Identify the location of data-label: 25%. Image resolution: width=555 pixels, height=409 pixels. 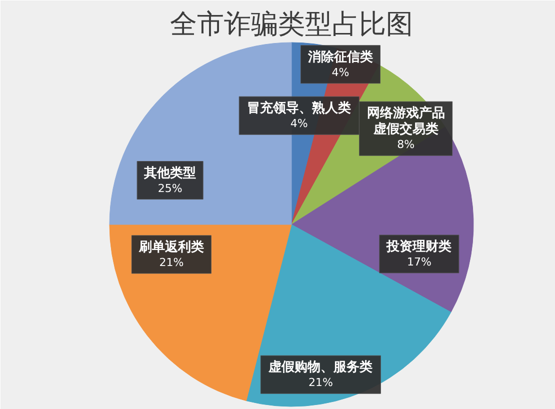
(170, 188).